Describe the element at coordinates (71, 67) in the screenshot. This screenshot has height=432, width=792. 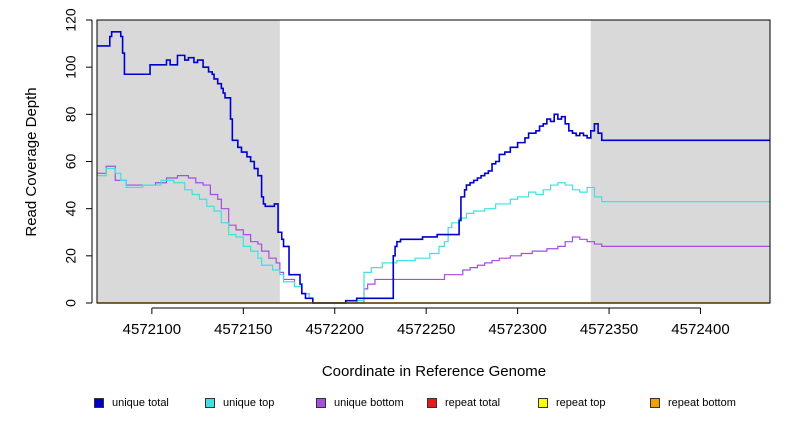
I see `y-tick-label: 100` at that location.